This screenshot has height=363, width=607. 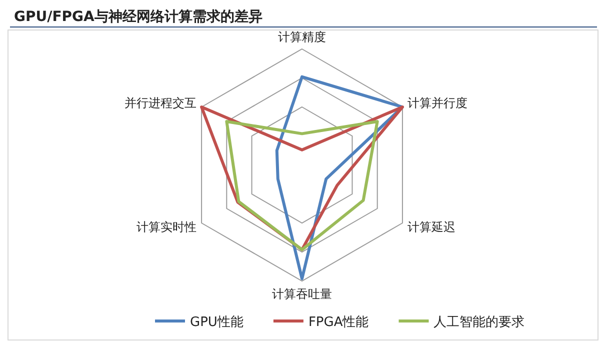 I want to click on legend-label: FPGA性能, so click(x=338, y=322).